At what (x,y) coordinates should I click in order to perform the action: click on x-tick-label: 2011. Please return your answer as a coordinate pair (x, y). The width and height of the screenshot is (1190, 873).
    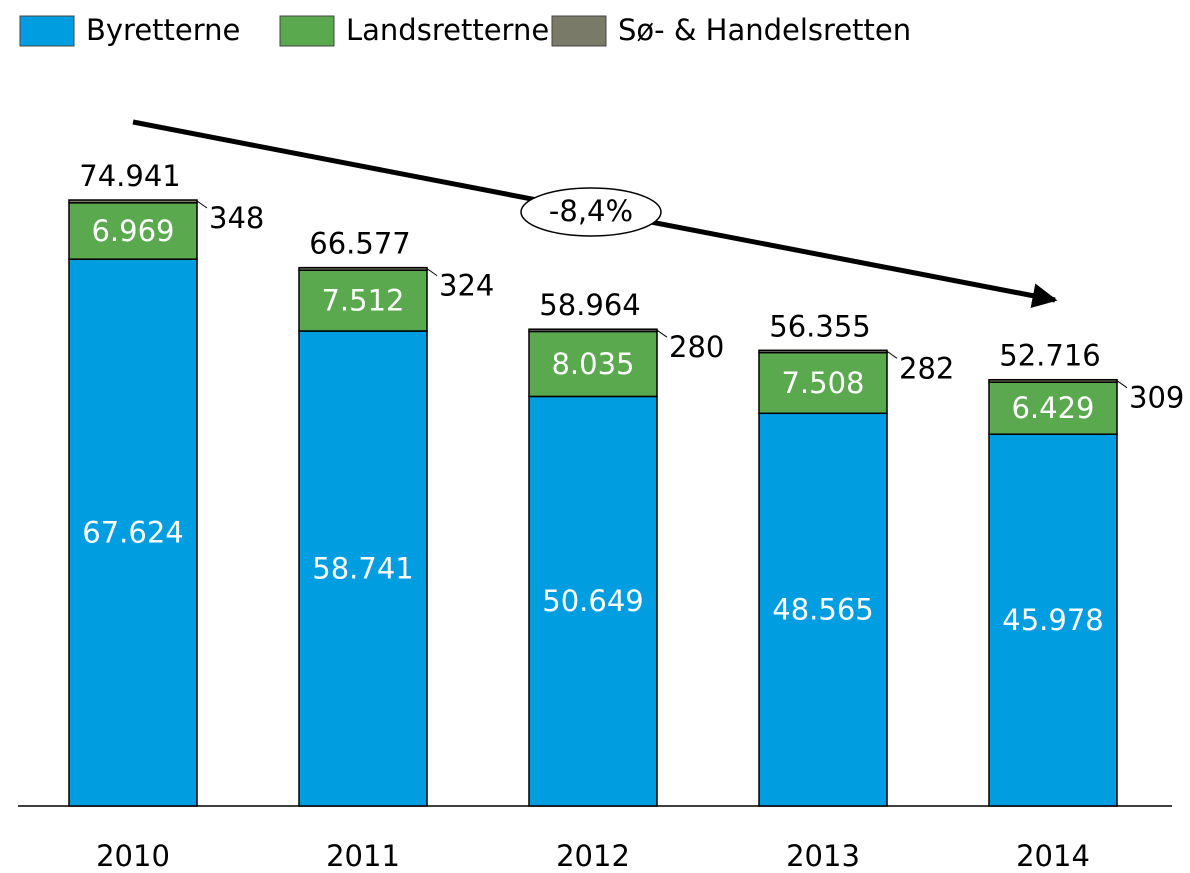
    Looking at the image, I should click on (363, 856).